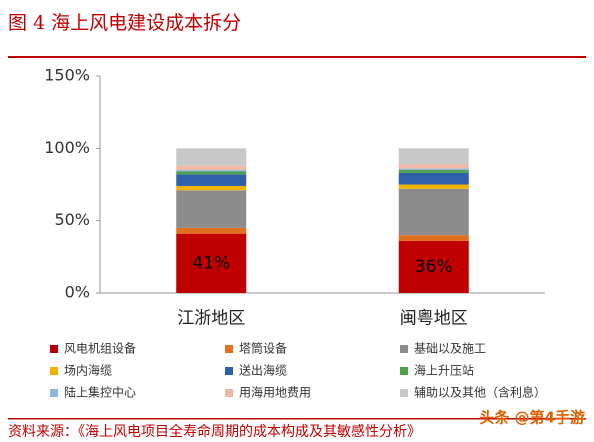 This screenshot has height=442, width=594. I want to click on legend-label: 场内海缆, so click(88, 370).